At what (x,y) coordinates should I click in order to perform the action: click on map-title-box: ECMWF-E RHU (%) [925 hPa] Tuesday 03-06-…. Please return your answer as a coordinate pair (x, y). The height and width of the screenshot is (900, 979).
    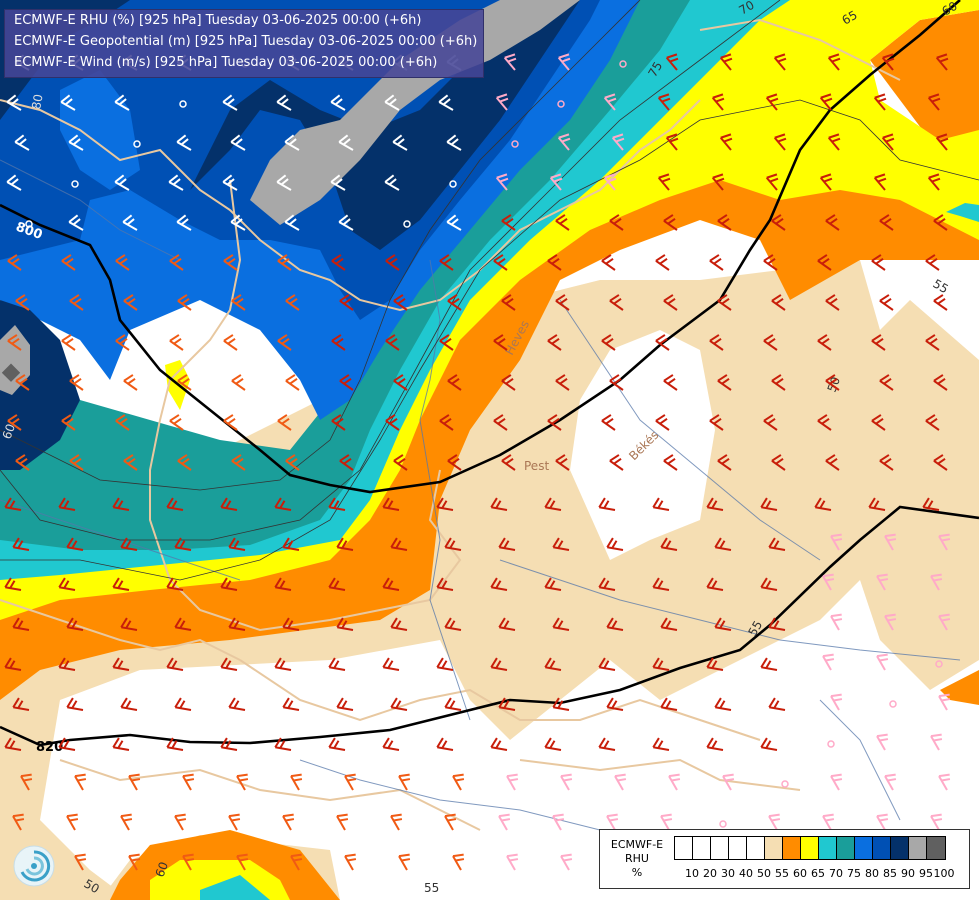
    Looking at the image, I should click on (244, 43).